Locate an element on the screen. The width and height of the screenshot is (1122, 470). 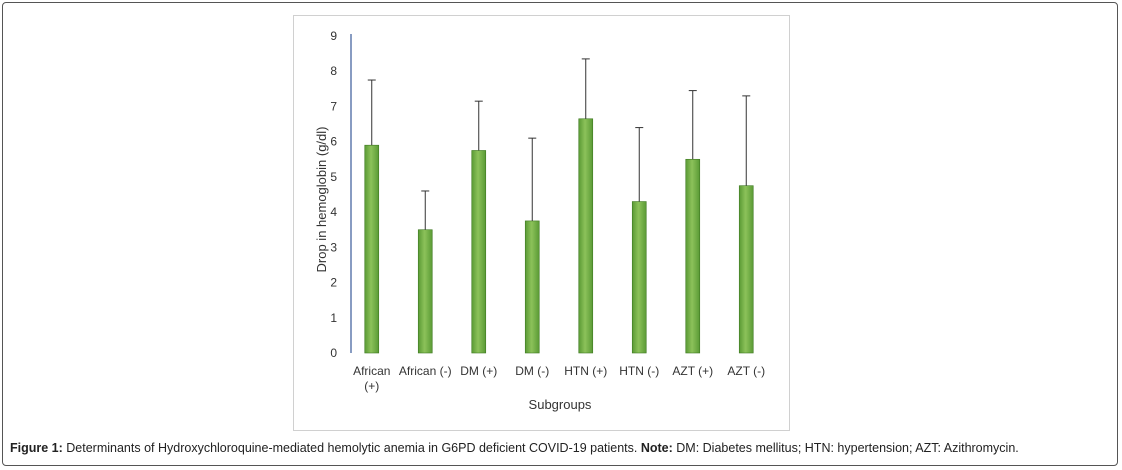
y-tick-label: 1 is located at coordinates (333, 318).